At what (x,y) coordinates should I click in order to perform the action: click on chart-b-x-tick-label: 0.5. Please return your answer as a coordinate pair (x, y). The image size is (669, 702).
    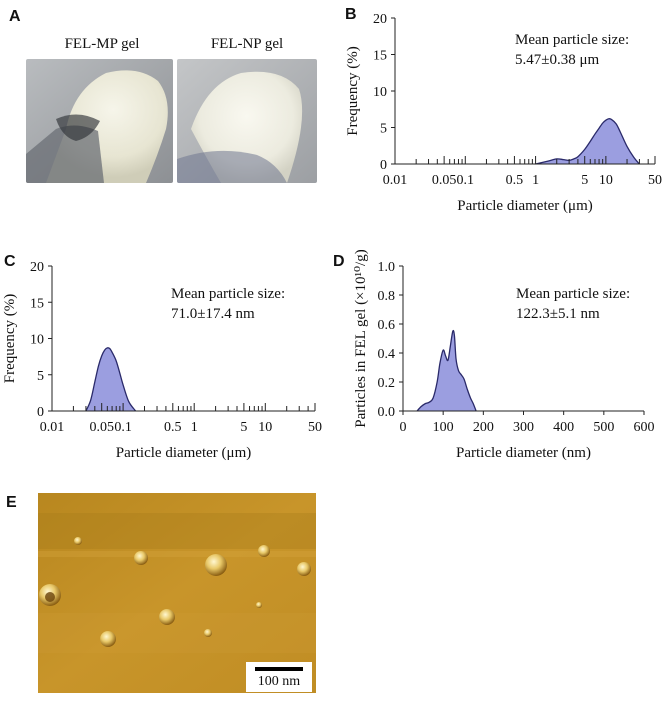
    Looking at the image, I should click on (514, 180).